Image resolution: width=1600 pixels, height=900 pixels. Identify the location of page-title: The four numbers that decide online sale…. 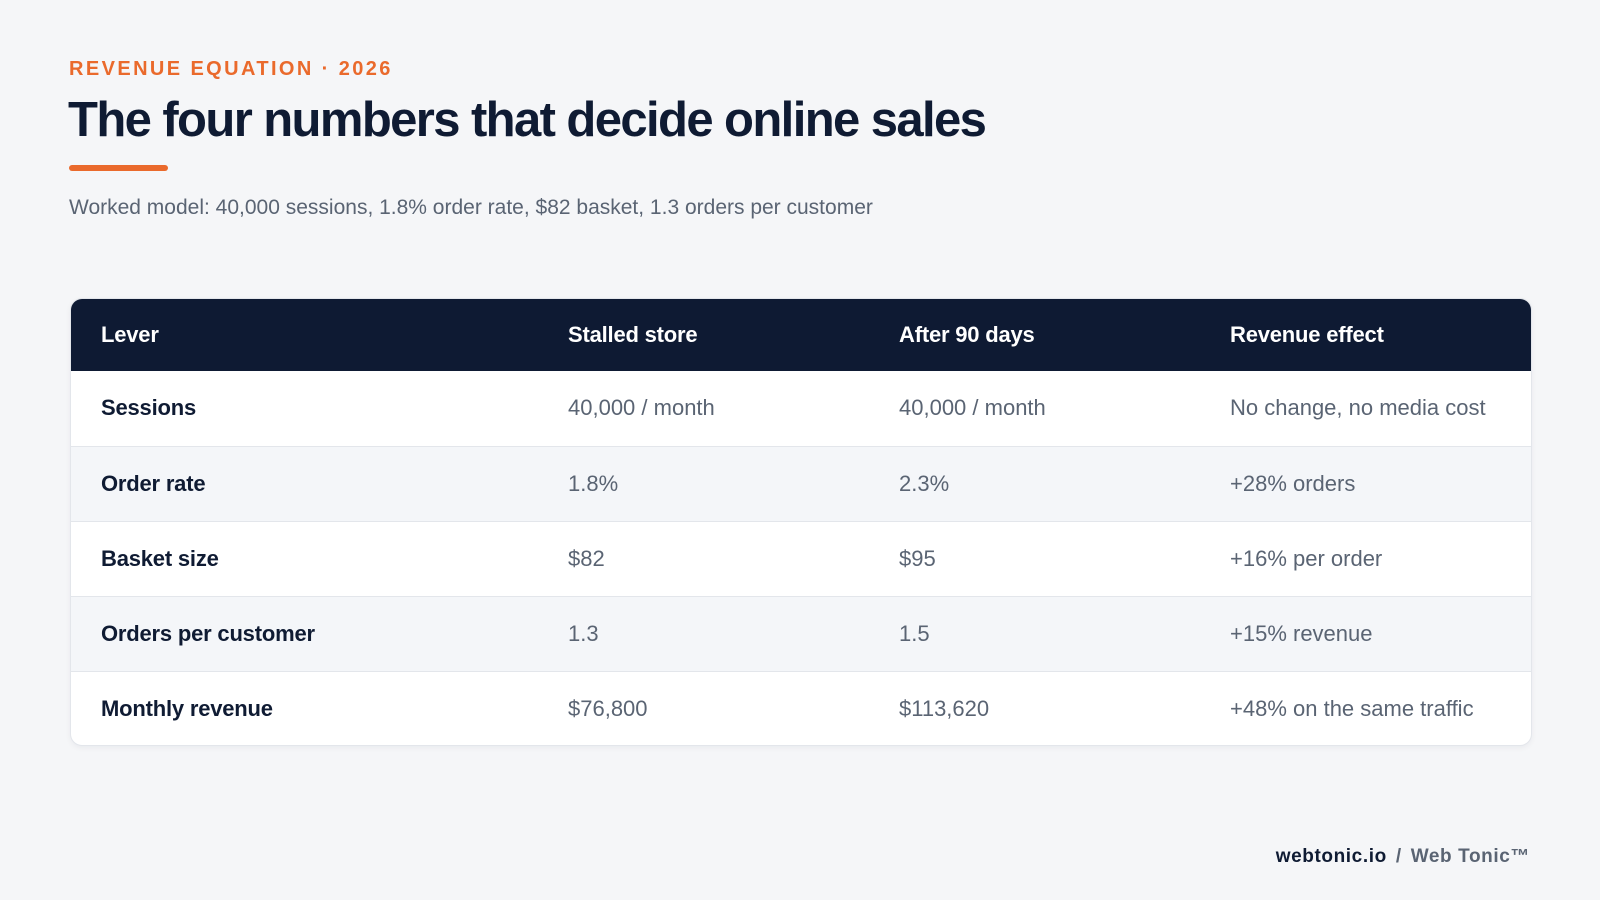
(527, 120).